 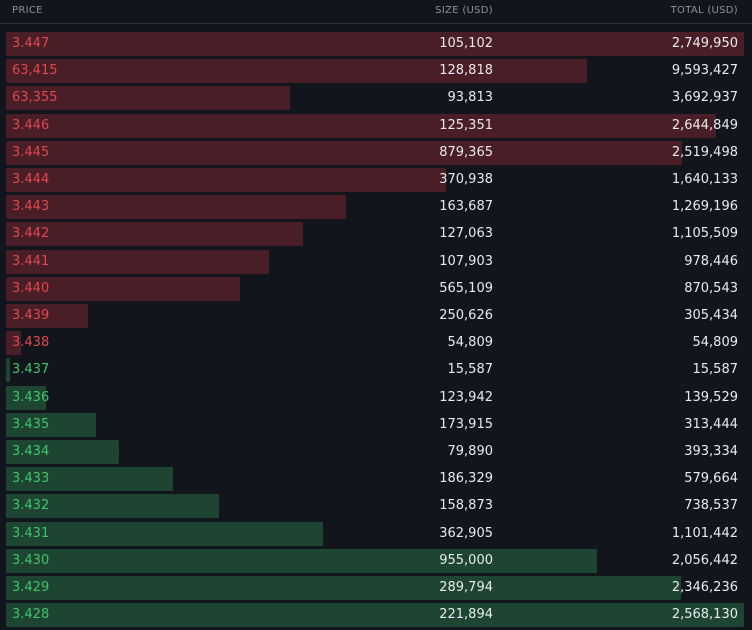 I want to click on size-cell: 158,873, so click(x=466, y=506).